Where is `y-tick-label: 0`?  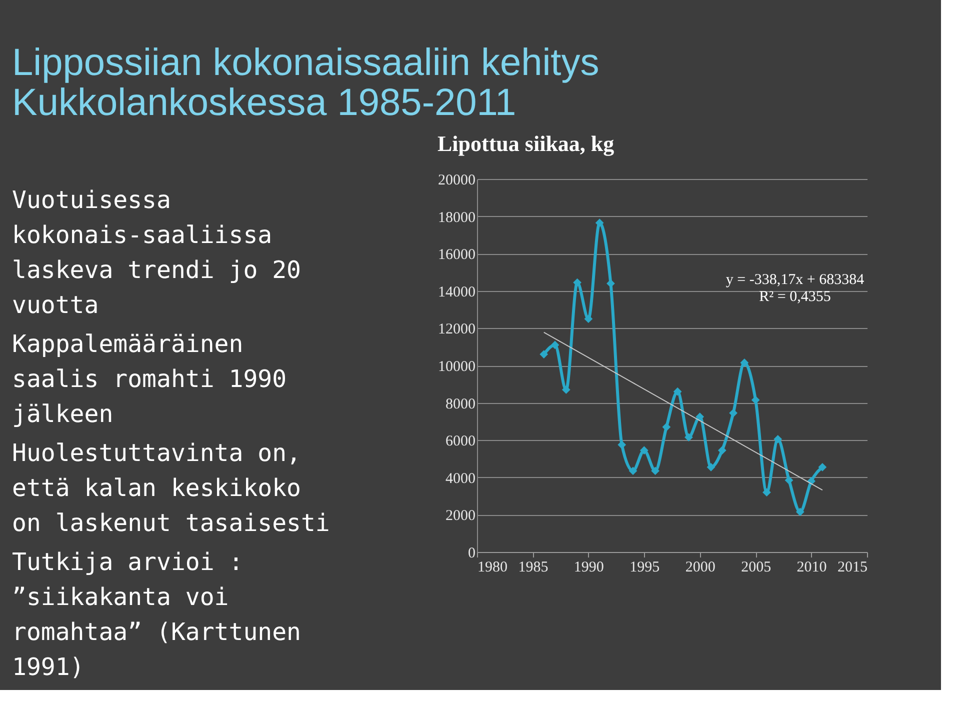
y-tick-label: 0 is located at coordinates (472, 554).